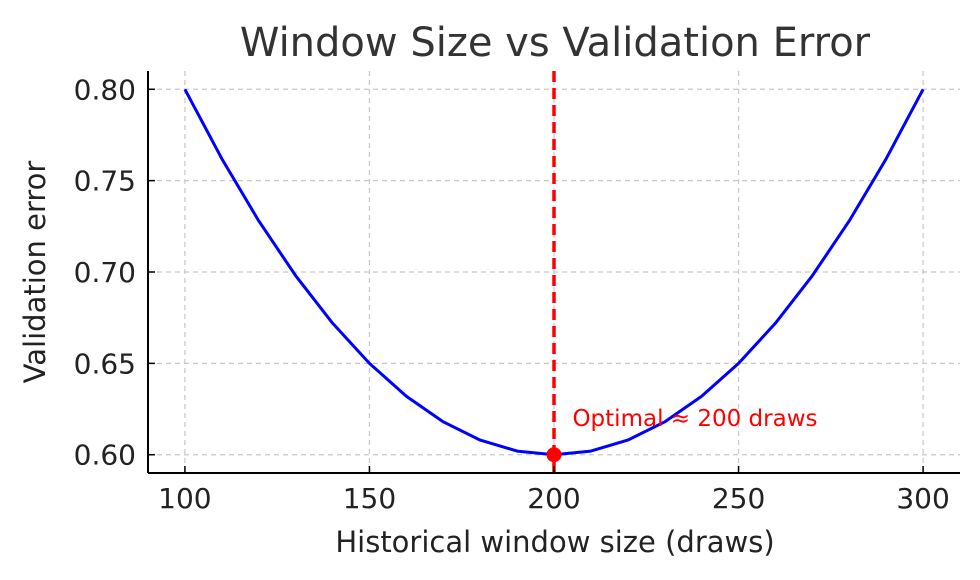 The height and width of the screenshot is (580, 980). Describe the element at coordinates (738, 498) in the screenshot. I see `x-tick-label: 250` at that location.